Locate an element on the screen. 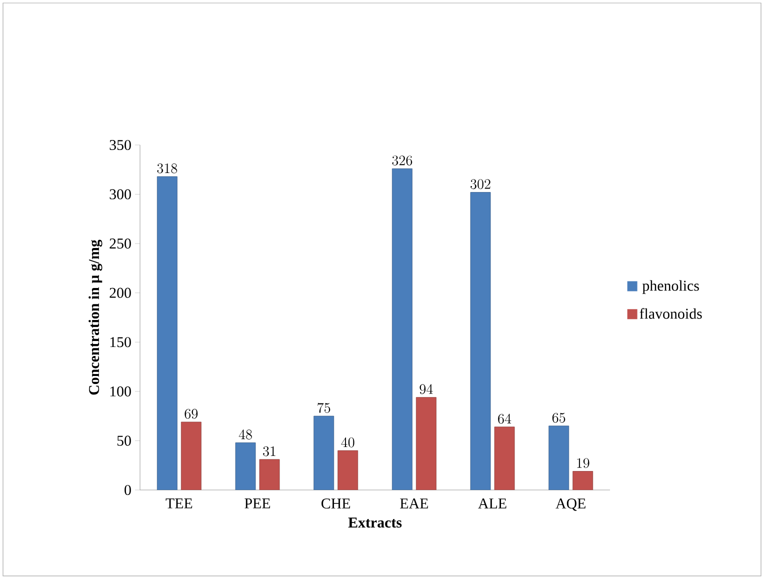  y-tick-label: 350 is located at coordinates (120, 145).